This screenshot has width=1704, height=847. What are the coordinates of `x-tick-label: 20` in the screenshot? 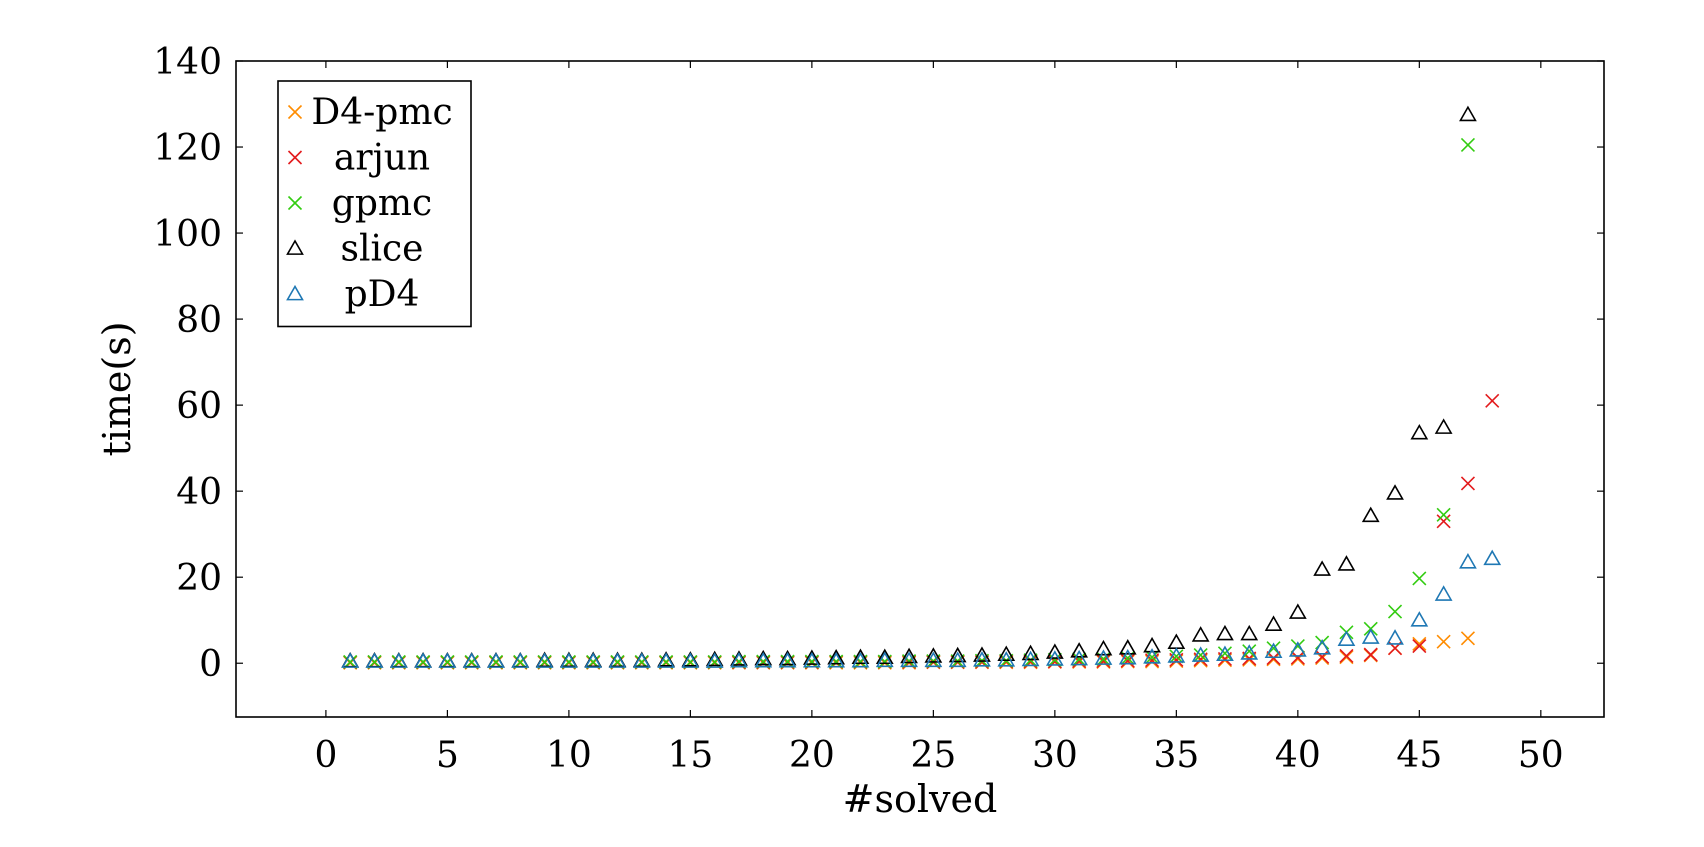 It's located at (812, 755).